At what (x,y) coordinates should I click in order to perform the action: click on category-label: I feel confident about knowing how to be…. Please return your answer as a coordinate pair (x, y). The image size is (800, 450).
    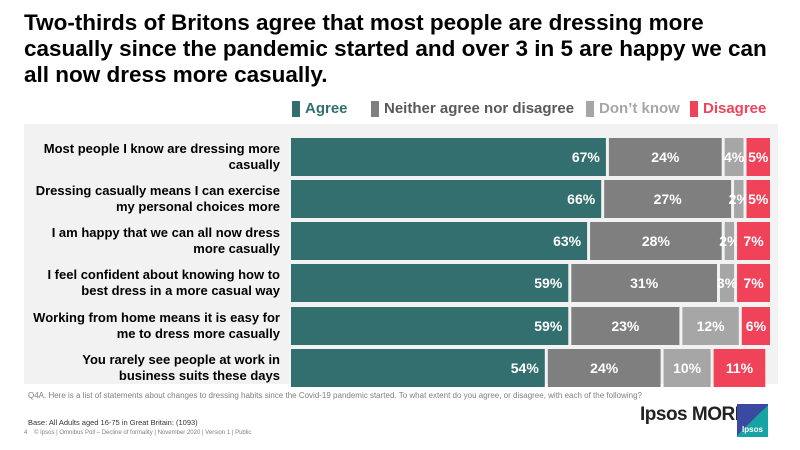
    Looking at the image, I should click on (163, 282).